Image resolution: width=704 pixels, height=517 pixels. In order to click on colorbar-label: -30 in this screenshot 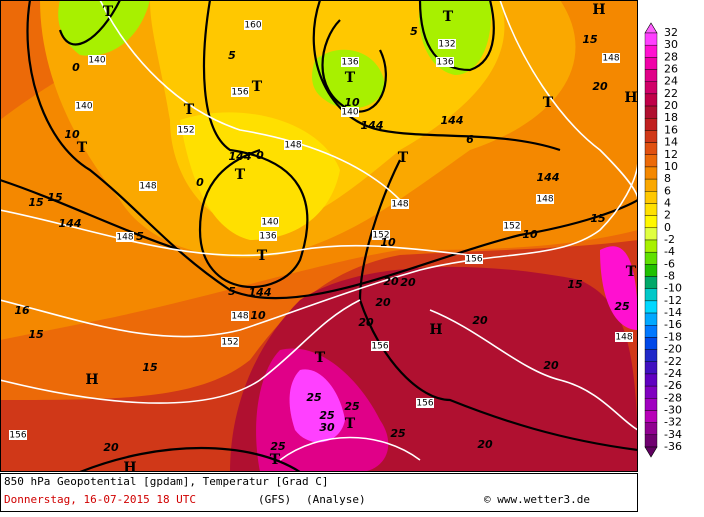, I will do `click(673, 409)`.